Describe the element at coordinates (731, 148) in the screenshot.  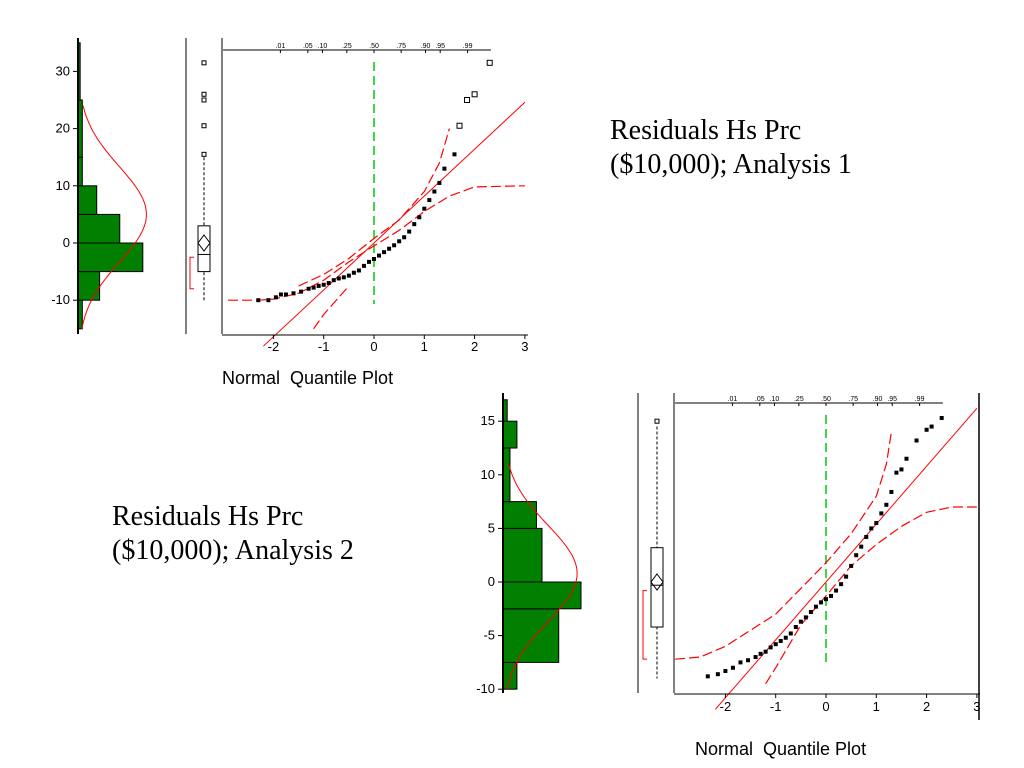
I see `caption-analysis-1: Residuals Hs Prc ($10,000); Analysis 1` at that location.